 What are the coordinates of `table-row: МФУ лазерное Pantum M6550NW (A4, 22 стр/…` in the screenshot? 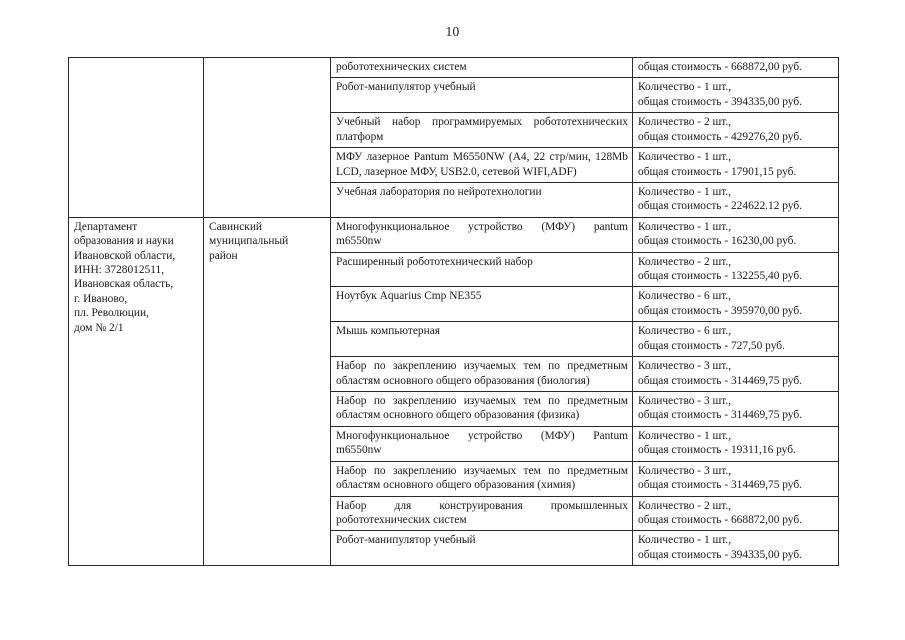 It's located at (454, 165).